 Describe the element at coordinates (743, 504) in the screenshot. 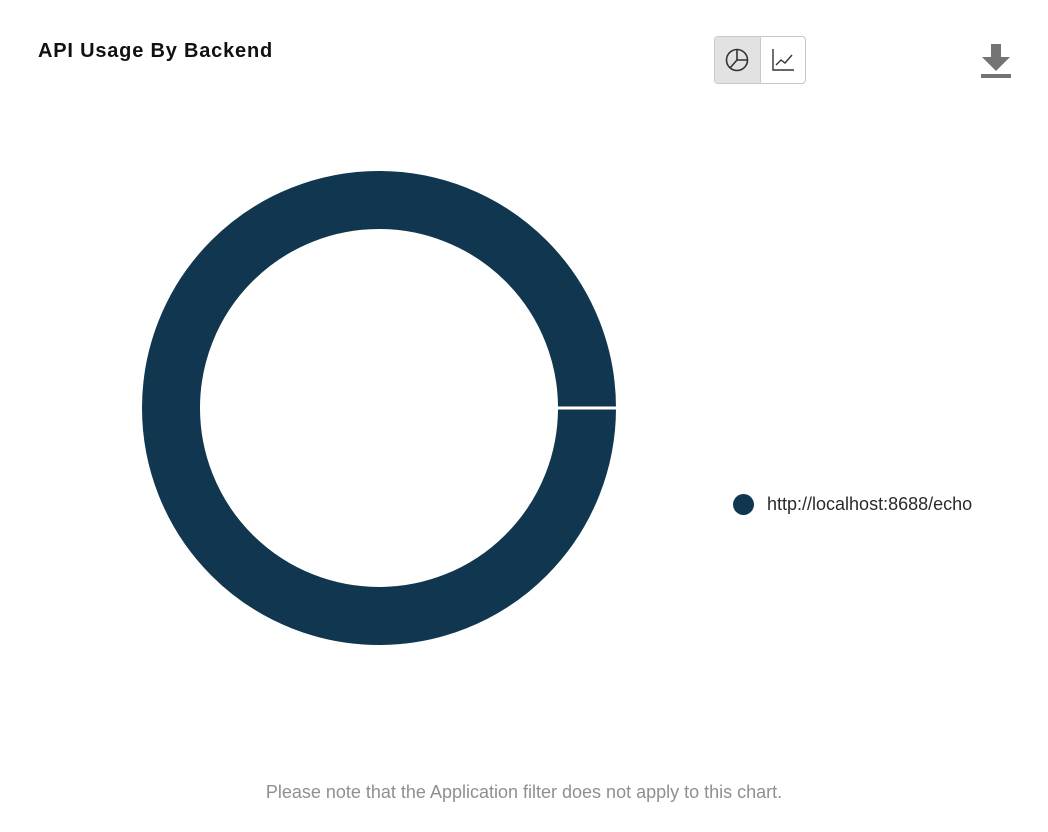

I see `legend-swatch` at that location.